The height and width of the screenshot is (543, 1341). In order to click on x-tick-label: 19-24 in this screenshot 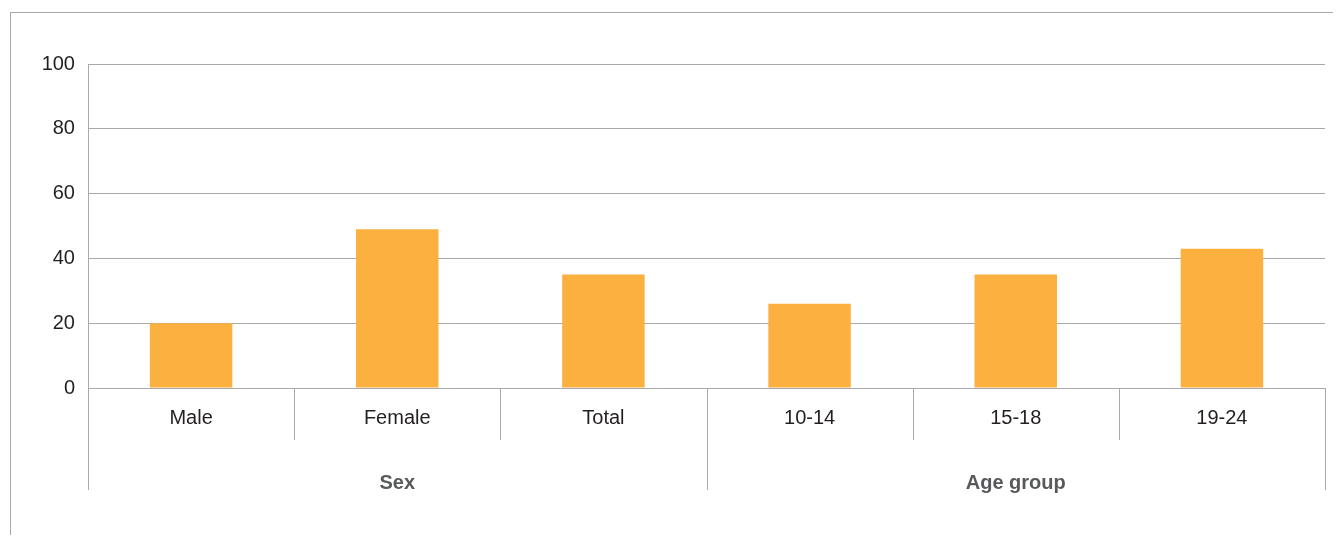, I will do `click(1222, 416)`.